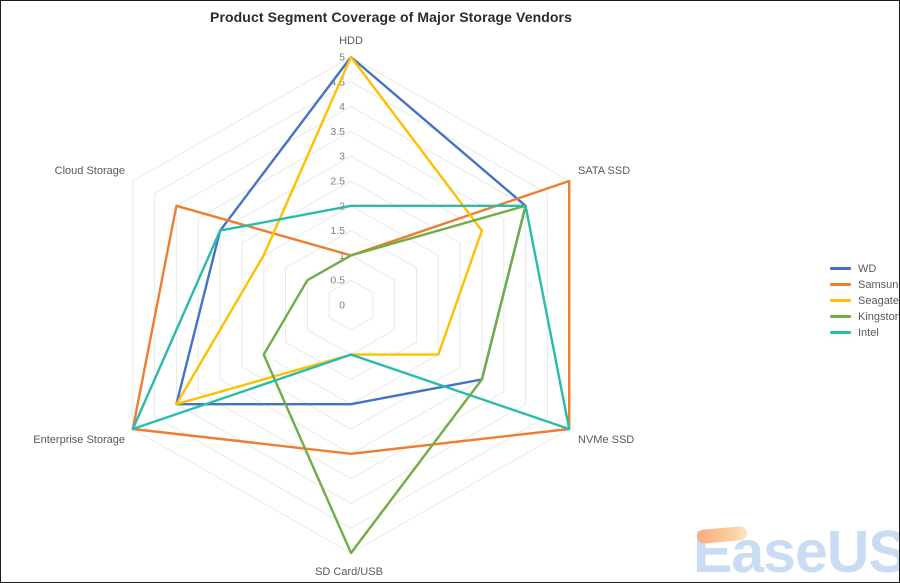  Describe the element at coordinates (879, 316) in the screenshot. I see `legend-label: Kingston` at that location.